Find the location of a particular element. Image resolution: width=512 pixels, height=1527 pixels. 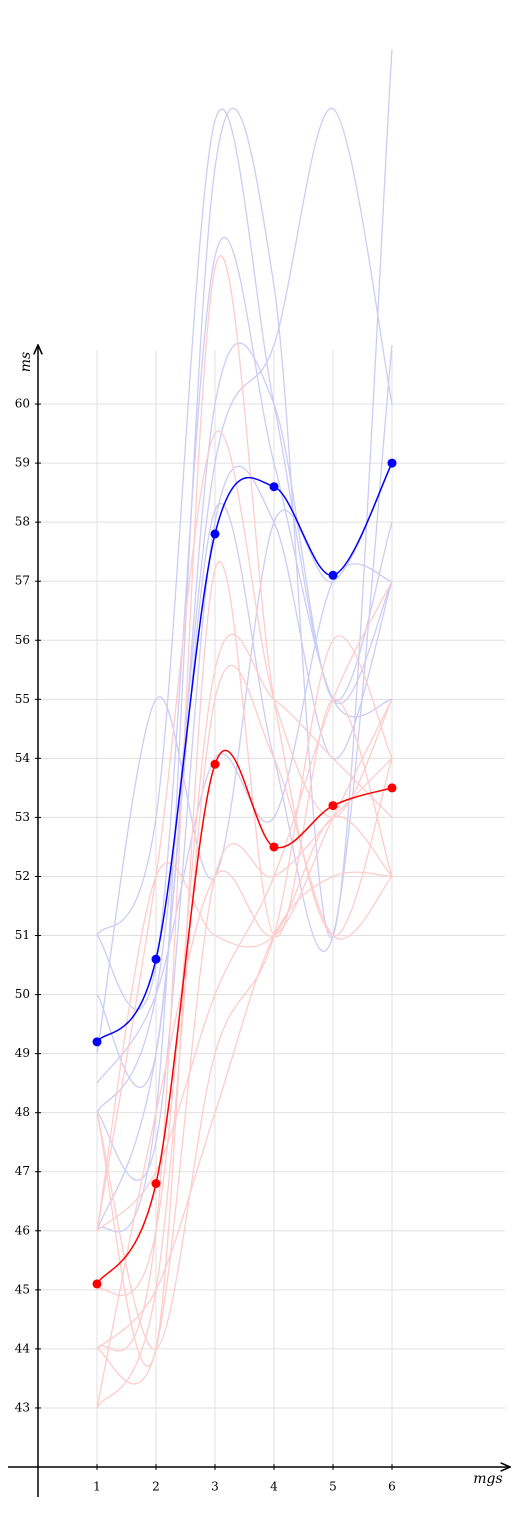

x-tick-label: 2 is located at coordinates (156, 1487).